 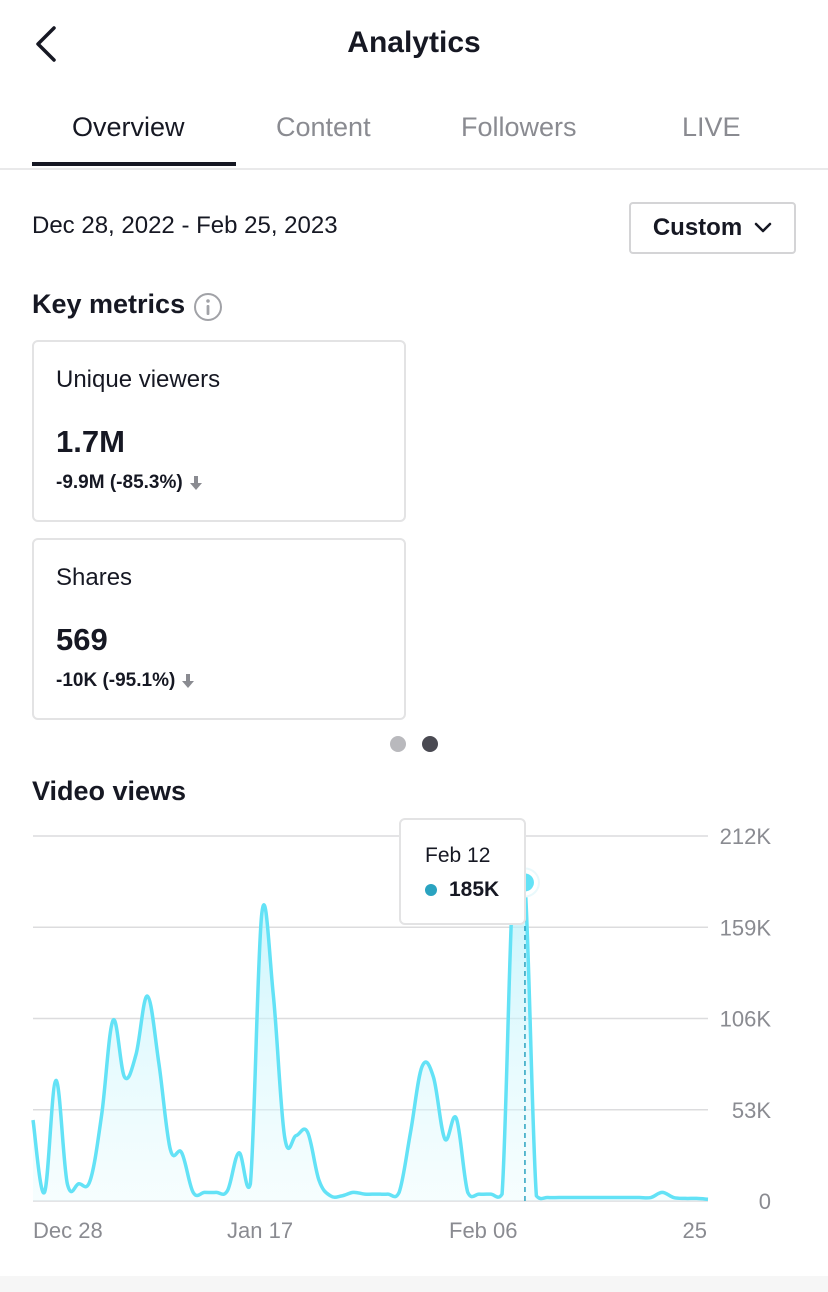 What do you see at coordinates (116, 680) in the screenshot?
I see `metric-change-text: -10K (-95.1%)` at bounding box center [116, 680].